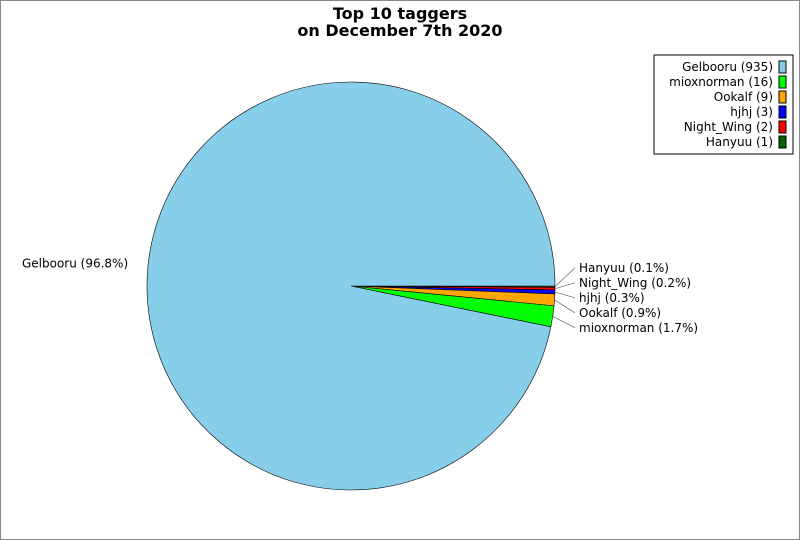  Describe the element at coordinates (638, 328) in the screenshot. I see `slice-label-mioxnorman: mioxnorman (1.7%)` at that location.